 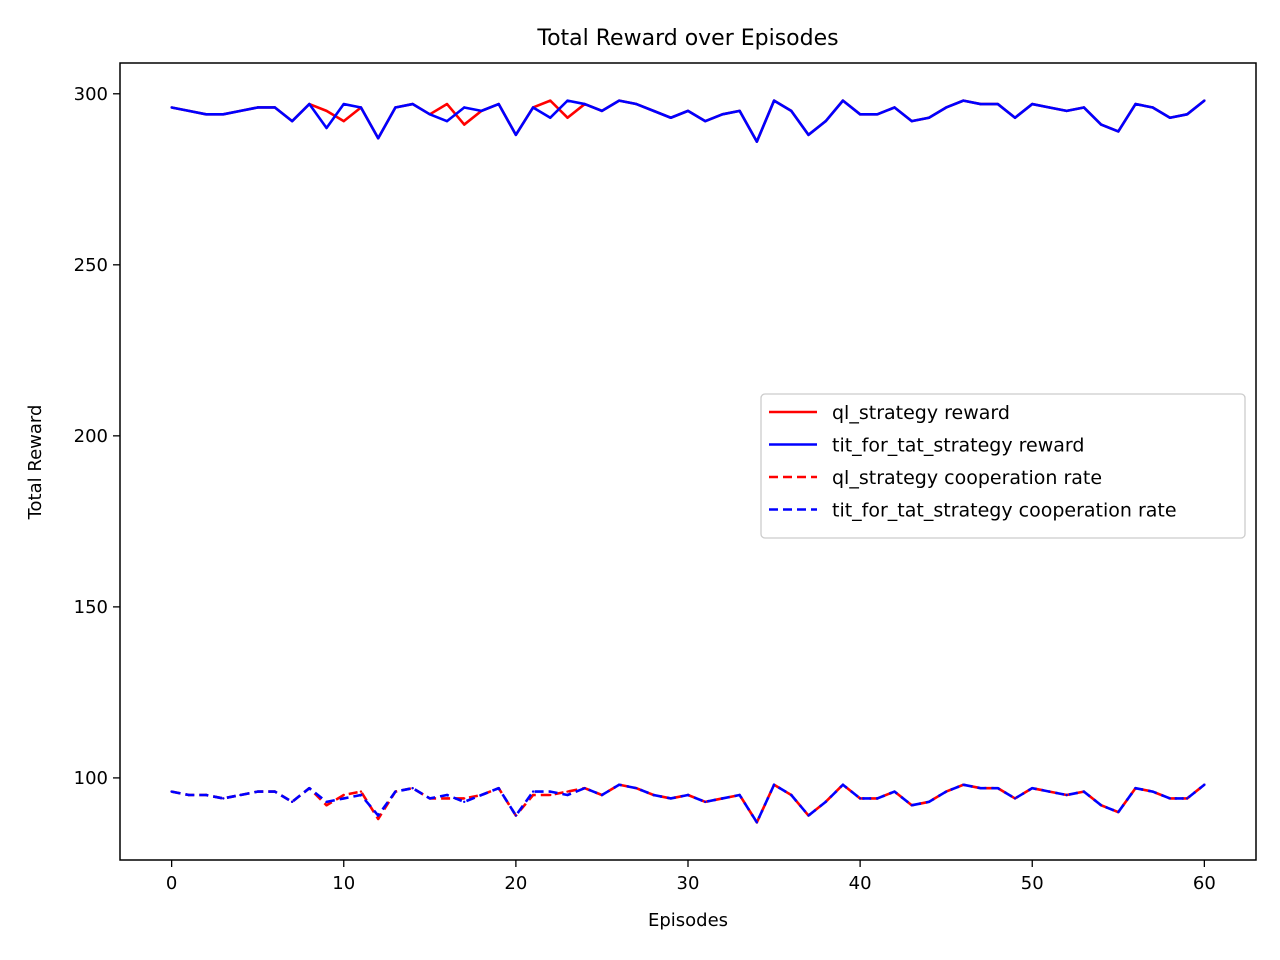 What do you see at coordinates (35, 463) in the screenshot?
I see `y-axis-label: Total Reward` at bounding box center [35, 463].